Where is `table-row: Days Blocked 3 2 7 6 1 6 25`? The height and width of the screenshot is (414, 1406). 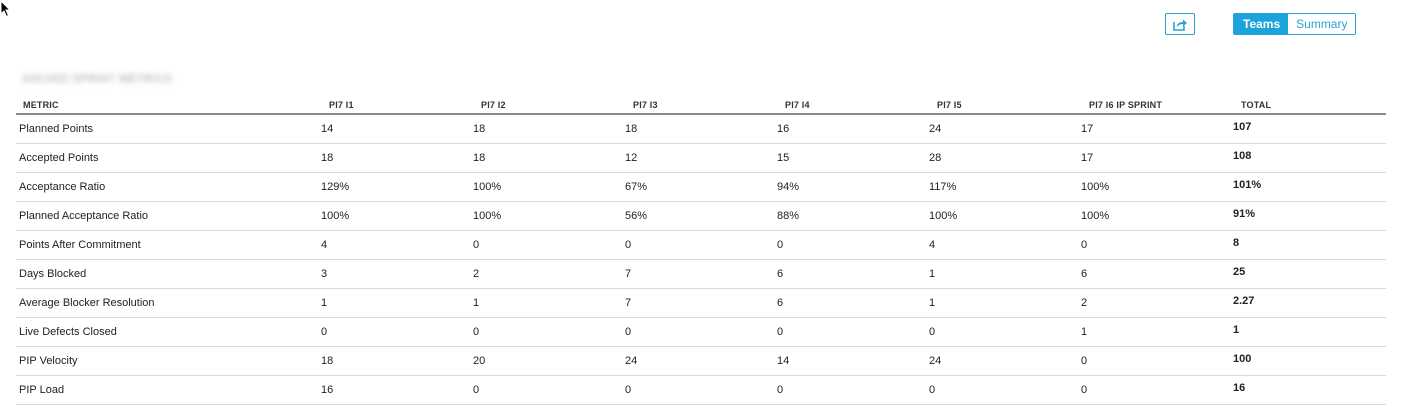 table-row: Days Blocked 3 2 7 6 1 6 25 is located at coordinates (701, 274).